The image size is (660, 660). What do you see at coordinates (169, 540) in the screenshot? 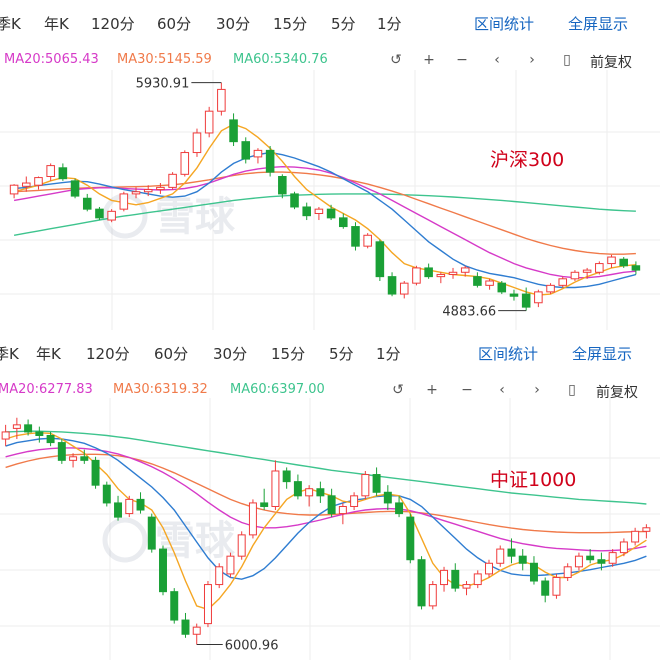
I see `xueqiu-watermark-icon: 雪球` at bounding box center [169, 540].